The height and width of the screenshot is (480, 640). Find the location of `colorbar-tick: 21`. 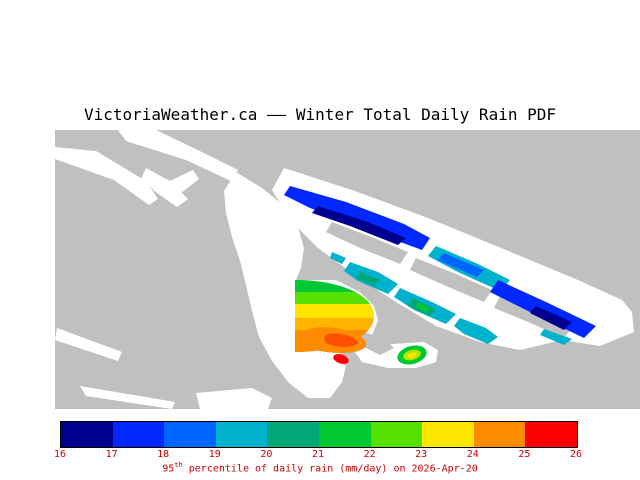

colorbar-tick: 21 is located at coordinates (318, 454).